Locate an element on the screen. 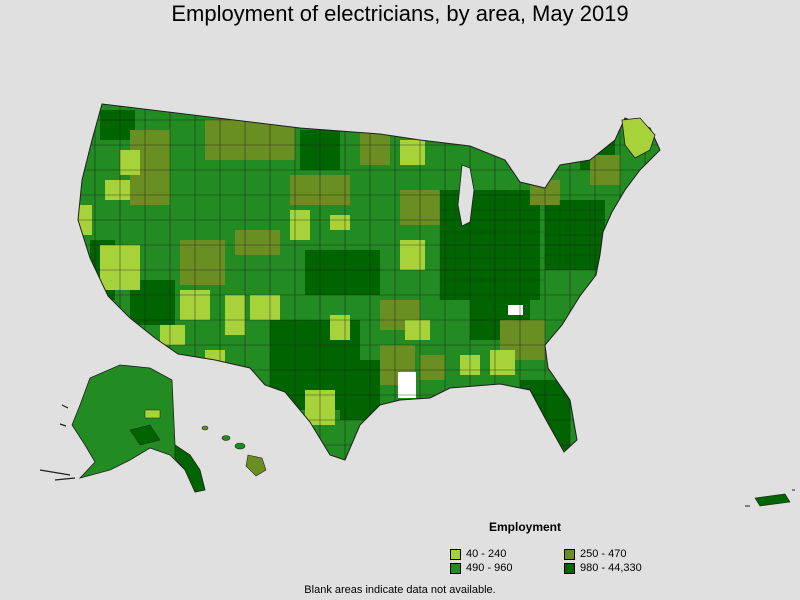 The height and width of the screenshot is (600, 800). legend-item-250-470: 250 - 470 is located at coordinates (619, 554).